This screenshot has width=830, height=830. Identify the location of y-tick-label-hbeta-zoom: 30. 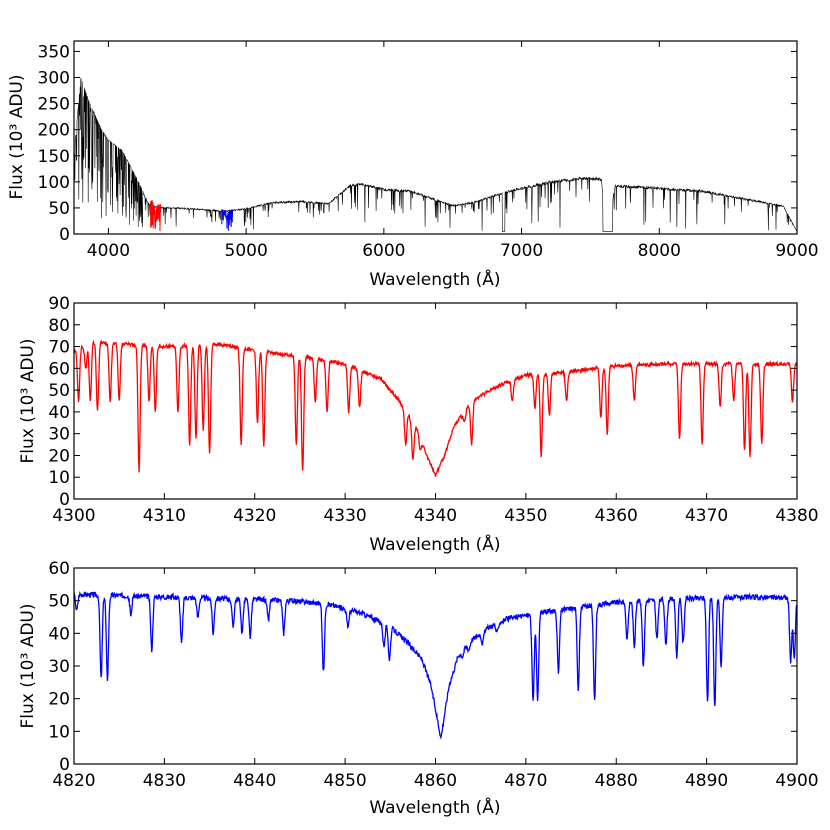
(59, 667).